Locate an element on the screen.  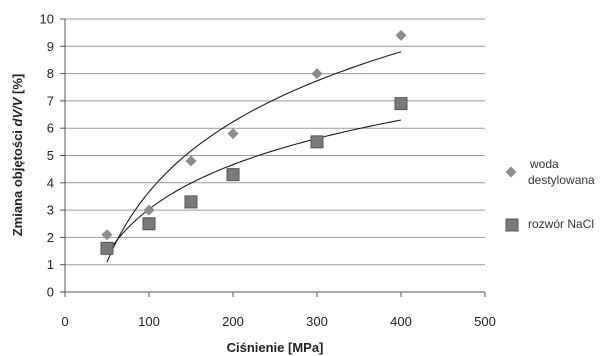
y-tick-label: 2 is located at coordinates (50, 237).